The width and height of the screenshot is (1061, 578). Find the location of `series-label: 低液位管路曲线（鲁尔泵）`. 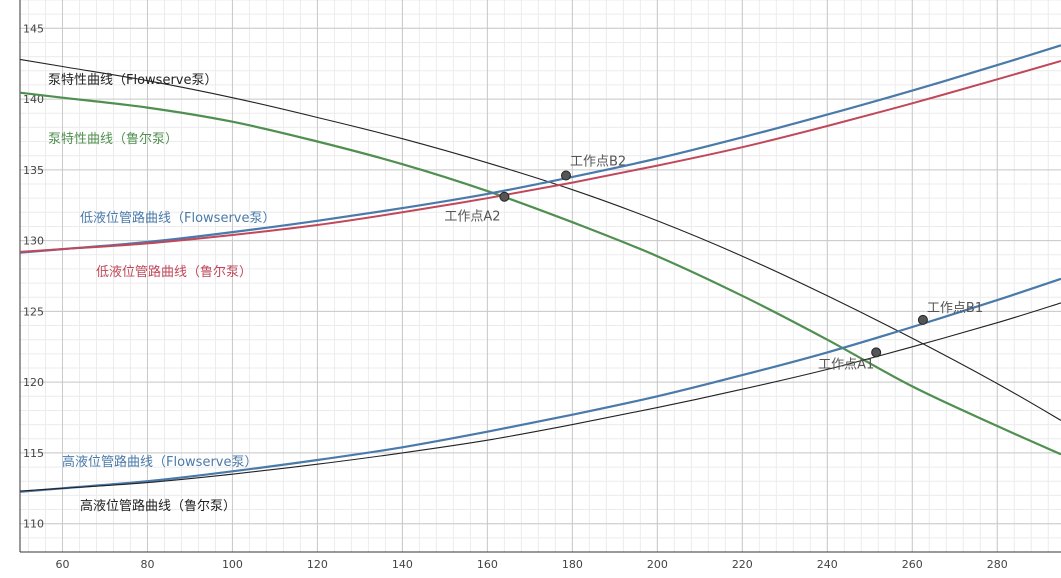

series-label: 低液位管路曲线（鲁尔泵） is located at coordinates (174, 272).